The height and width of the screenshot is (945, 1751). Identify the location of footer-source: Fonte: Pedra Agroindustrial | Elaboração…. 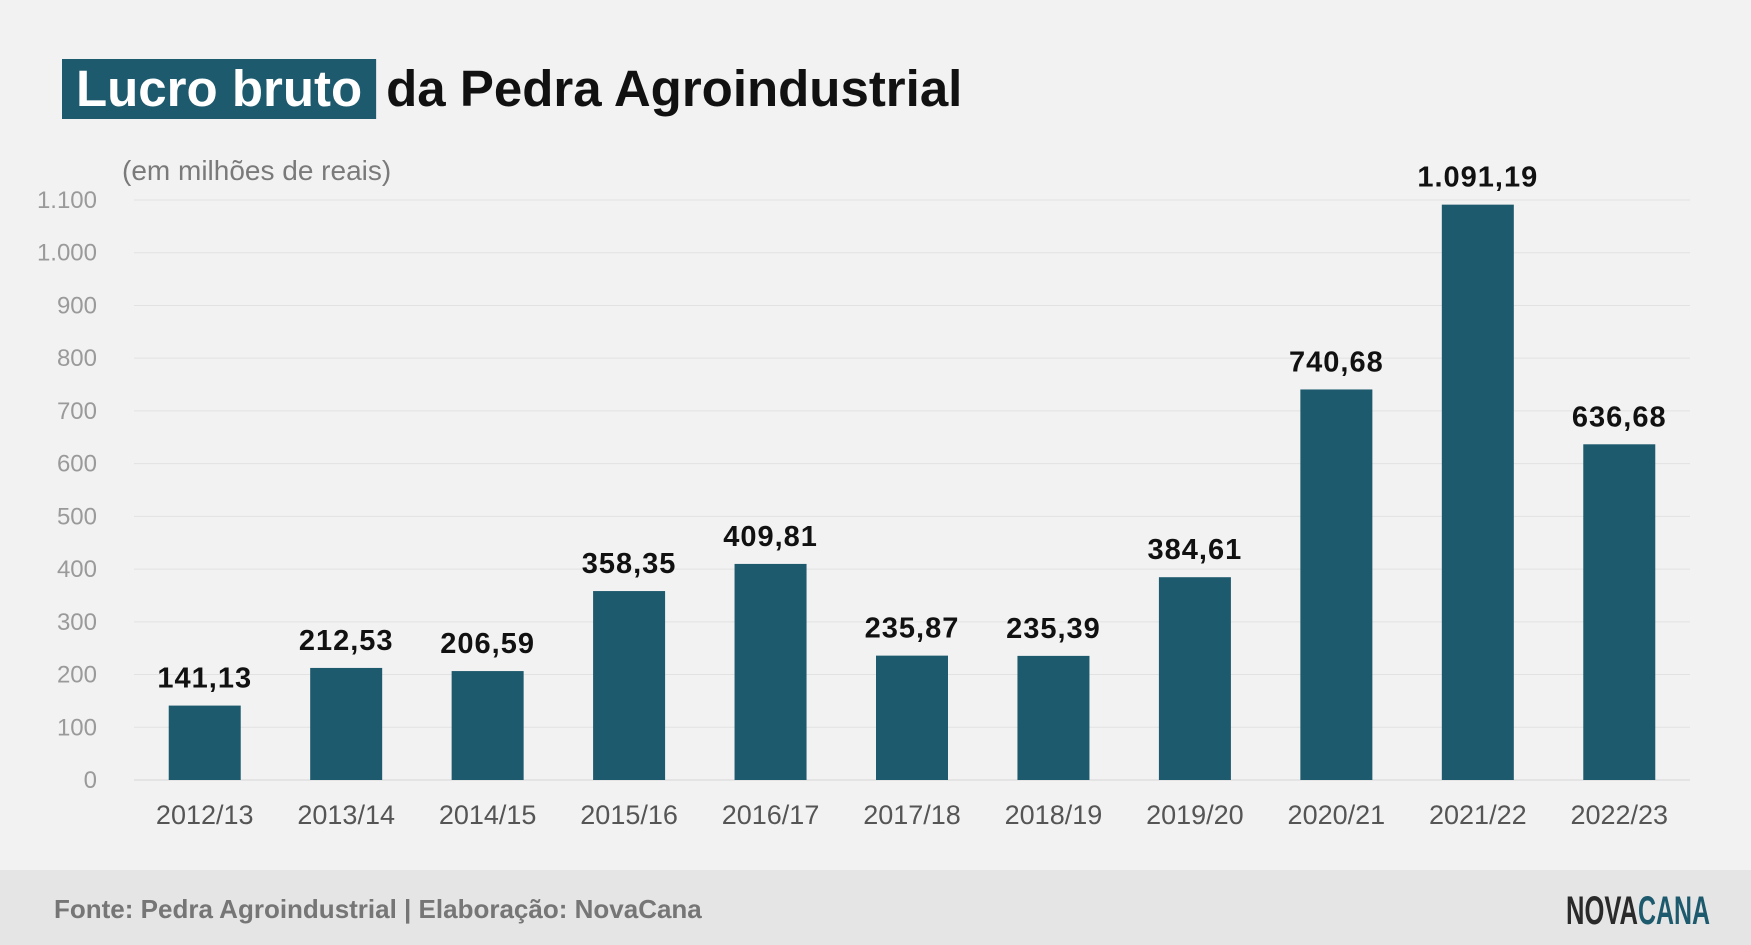
(378, 909).